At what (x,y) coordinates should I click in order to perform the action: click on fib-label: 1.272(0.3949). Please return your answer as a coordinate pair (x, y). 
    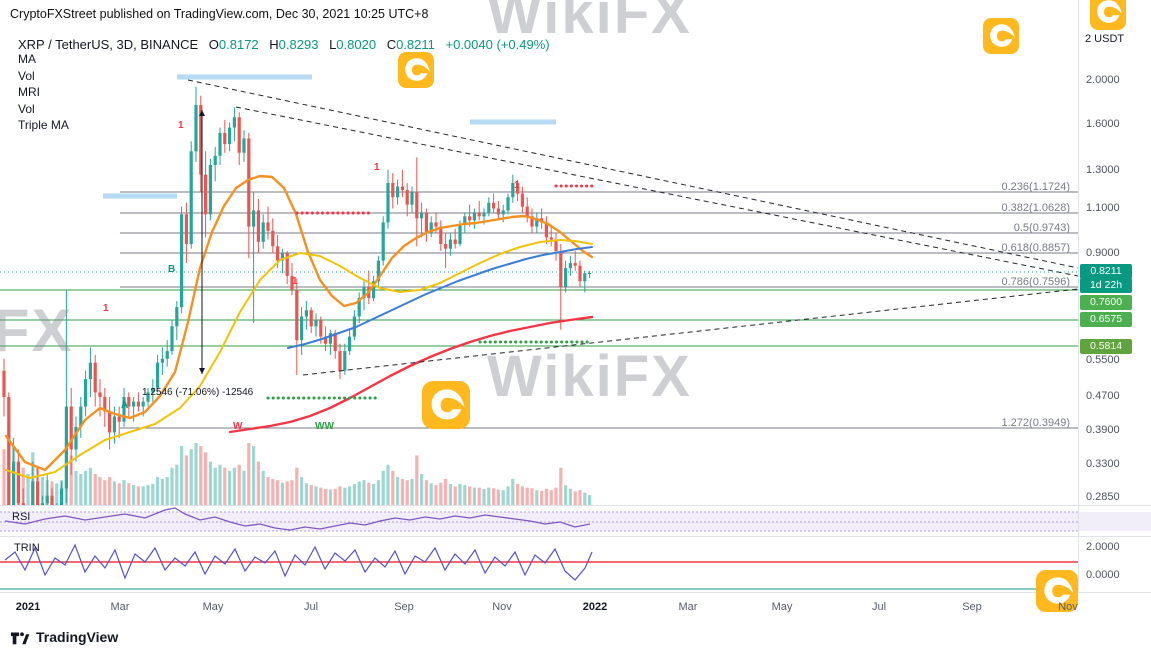
    Looking at the image, I should click on (1036, 423).